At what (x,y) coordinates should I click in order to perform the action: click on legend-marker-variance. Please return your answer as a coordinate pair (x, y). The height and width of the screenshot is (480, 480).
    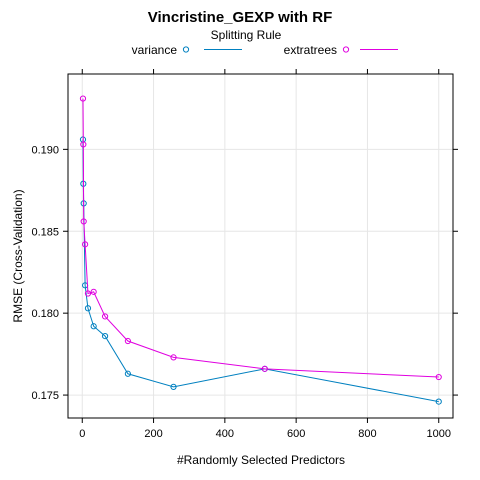
    Looking at the image, I should click on (186, 49).